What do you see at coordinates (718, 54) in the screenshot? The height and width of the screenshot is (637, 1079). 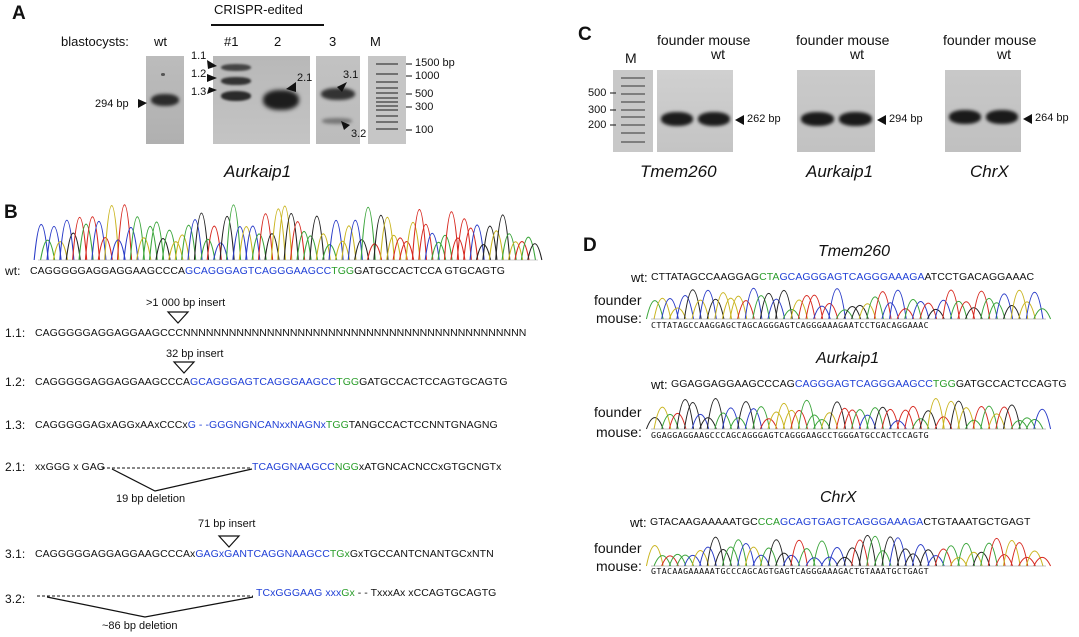 I see `c-header-wt-1: wt` at bounding box center [718, 54].